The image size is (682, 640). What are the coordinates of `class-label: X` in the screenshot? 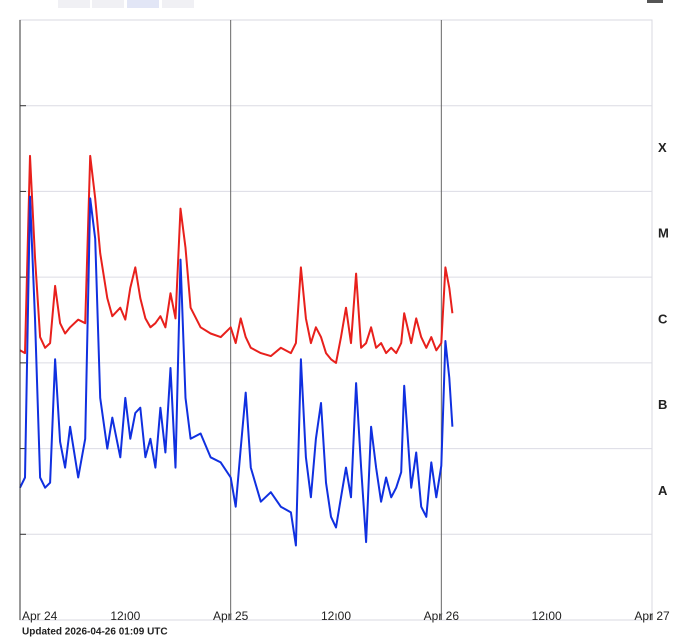 It's located at (662, 147).